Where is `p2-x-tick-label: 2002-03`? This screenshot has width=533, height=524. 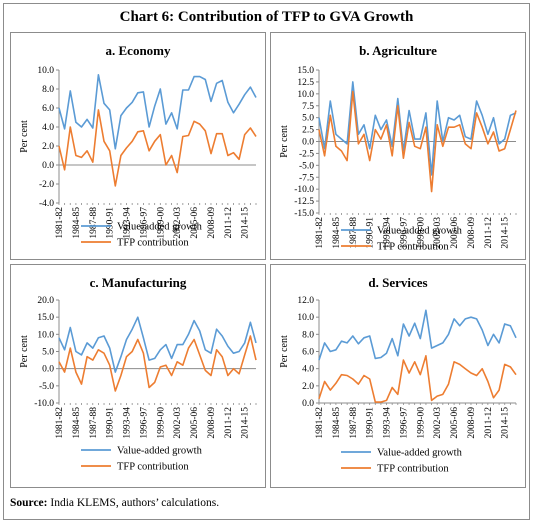 p2-x-tick-label: 2002-03 is located at coordinates (178, 423).